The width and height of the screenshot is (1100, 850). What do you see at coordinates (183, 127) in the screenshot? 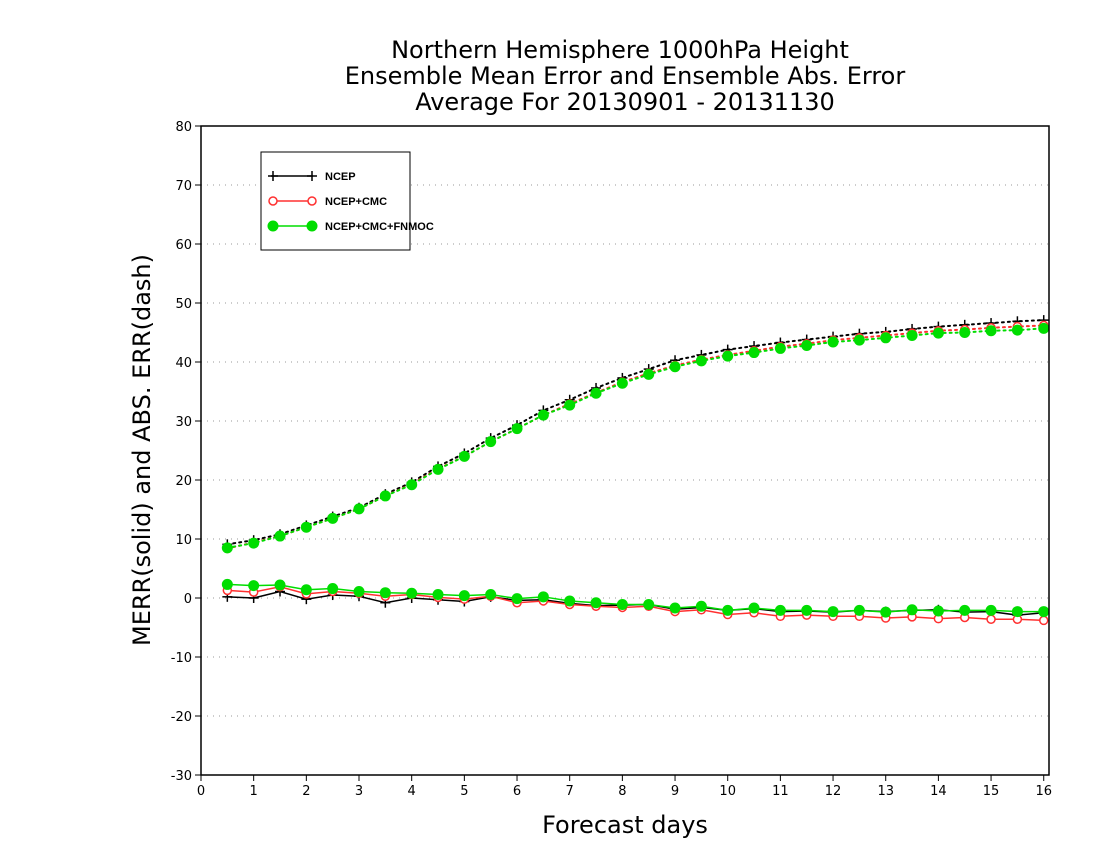
I see `y-tick-label: 80` at bounding box center [183, 127].